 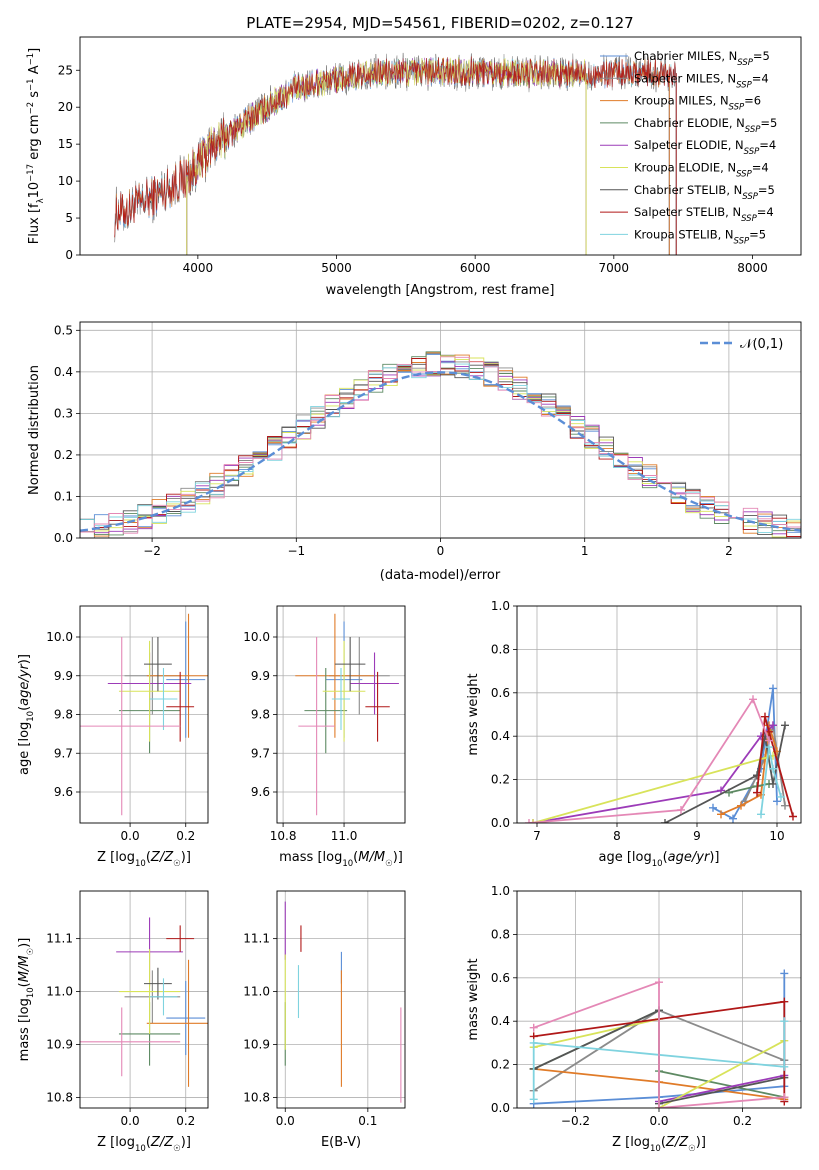 I want to click on x-axis-label: (data-model)/error, so click(x=440, y=575).